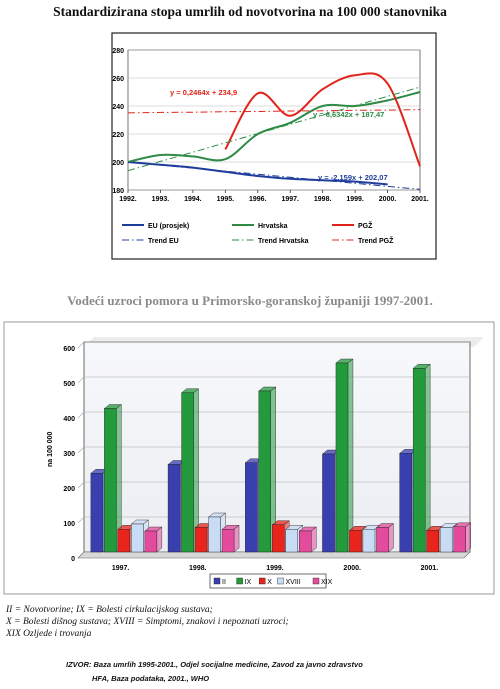  I want to click on line-series-trend-eu, so click(274, 175).